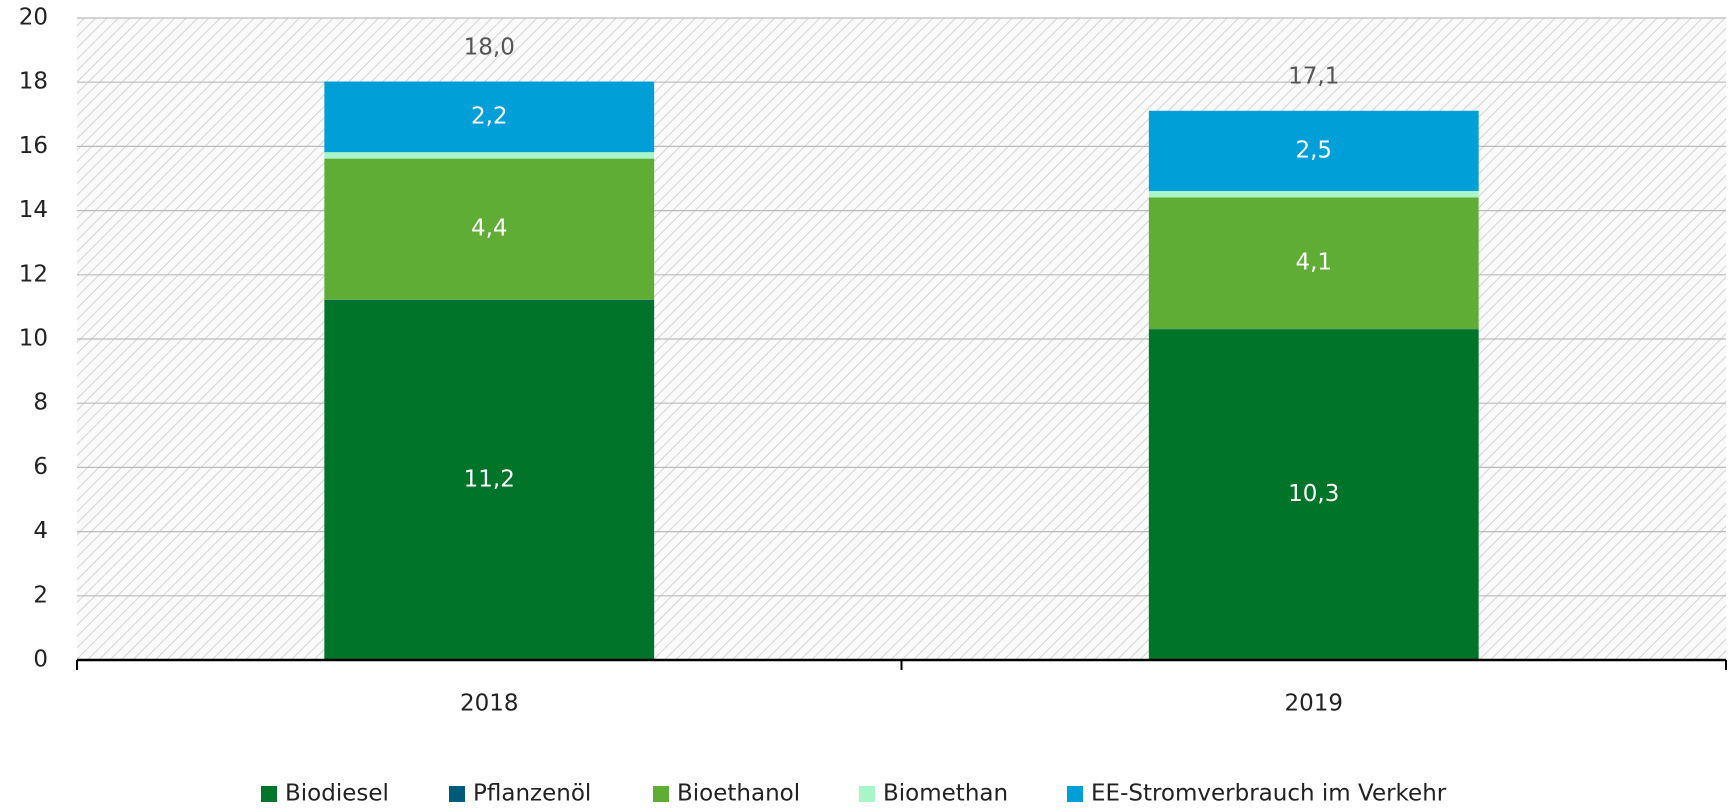  I want to click on x-tick-label: 2018, so click(489, 704).